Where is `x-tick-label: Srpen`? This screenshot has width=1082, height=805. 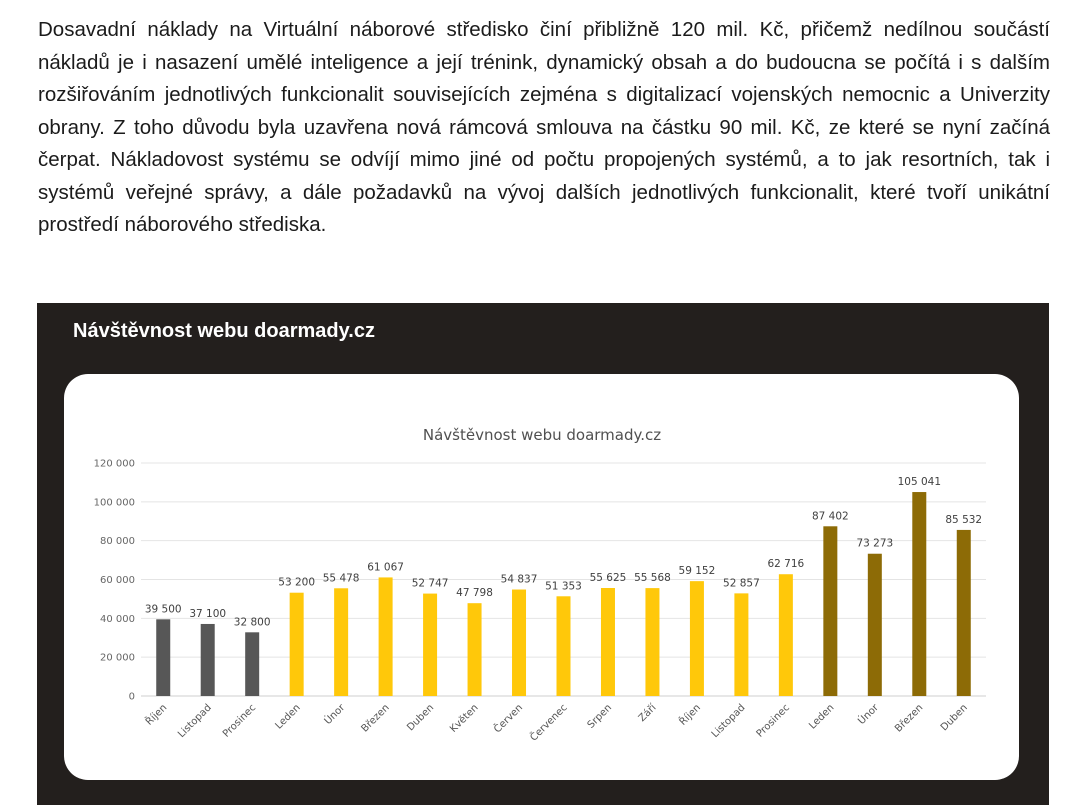 x-tick-label: Srpen is located at coordinates (600, 716).